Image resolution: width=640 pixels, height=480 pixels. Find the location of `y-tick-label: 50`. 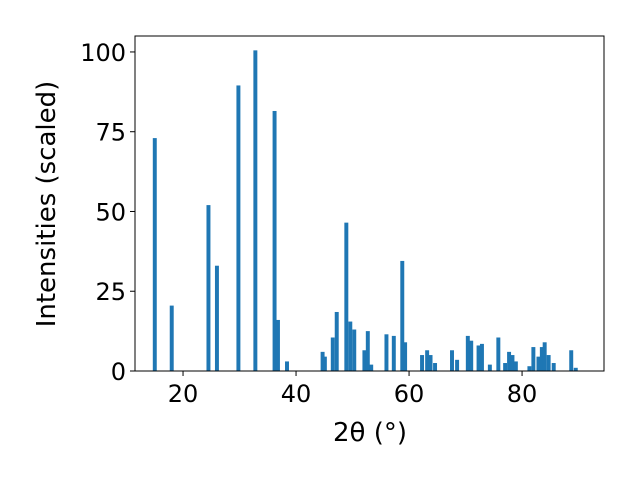

y-tick-label: 50 is located at coordinates (110, 212).